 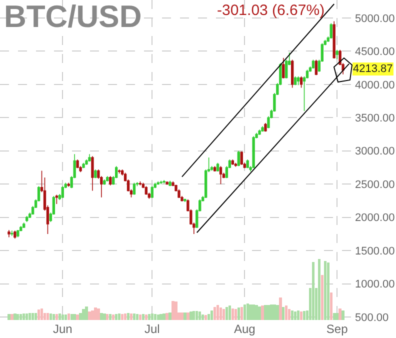 What do you see at coordinates (372, 318) in the screenshot?
I see `y-tick-label: 500.00` at bounding box center [372, 318].